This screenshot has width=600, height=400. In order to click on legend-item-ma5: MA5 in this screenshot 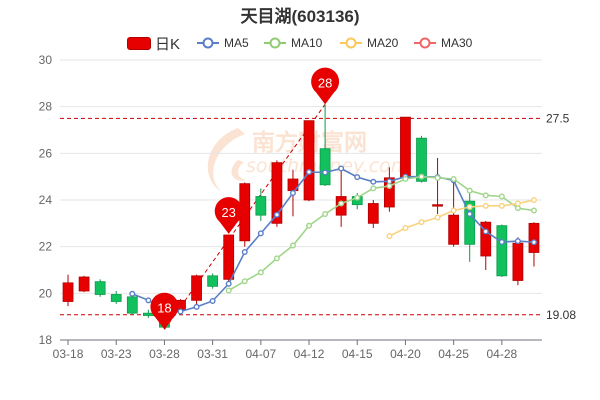, I will do `click(222, 43)`.